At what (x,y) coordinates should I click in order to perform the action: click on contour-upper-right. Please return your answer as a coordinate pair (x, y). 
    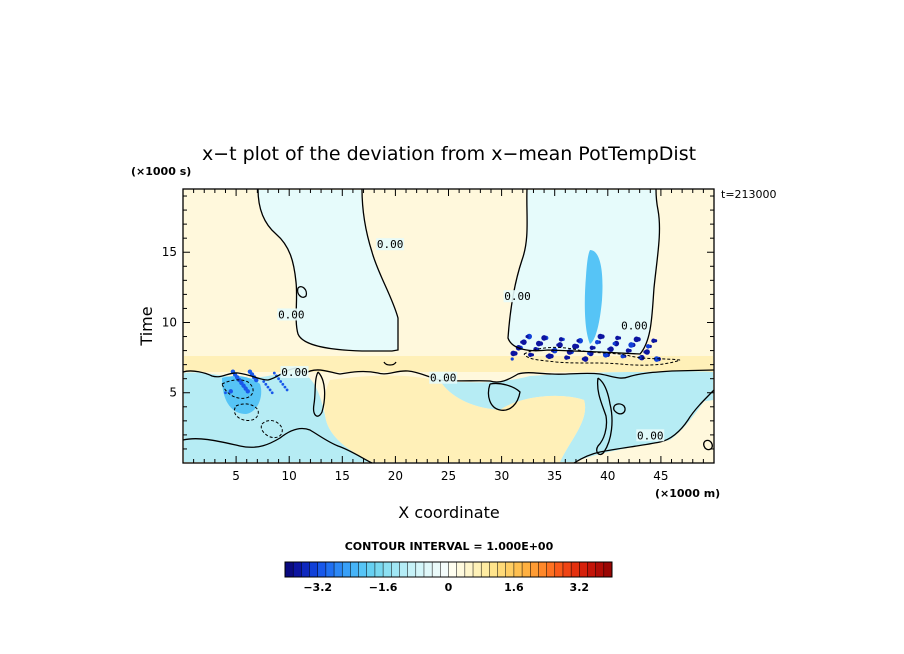
    Looking at the image, I should click on (584, 271).